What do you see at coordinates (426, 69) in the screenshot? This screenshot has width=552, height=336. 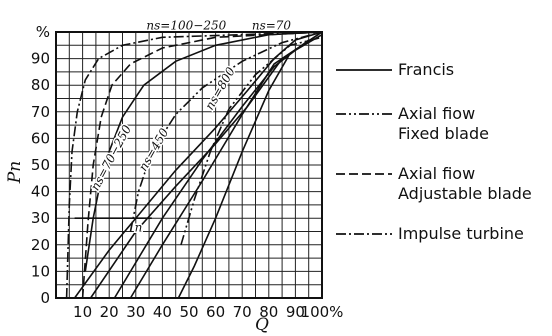 I see `legend-label: Francis` at bounding box center [426, 69].